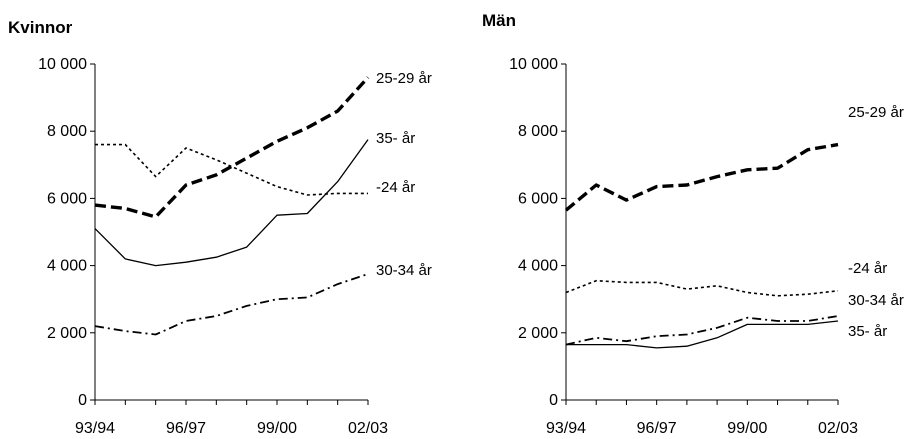  I want to click on chart-title: Män, so click(499, 20).